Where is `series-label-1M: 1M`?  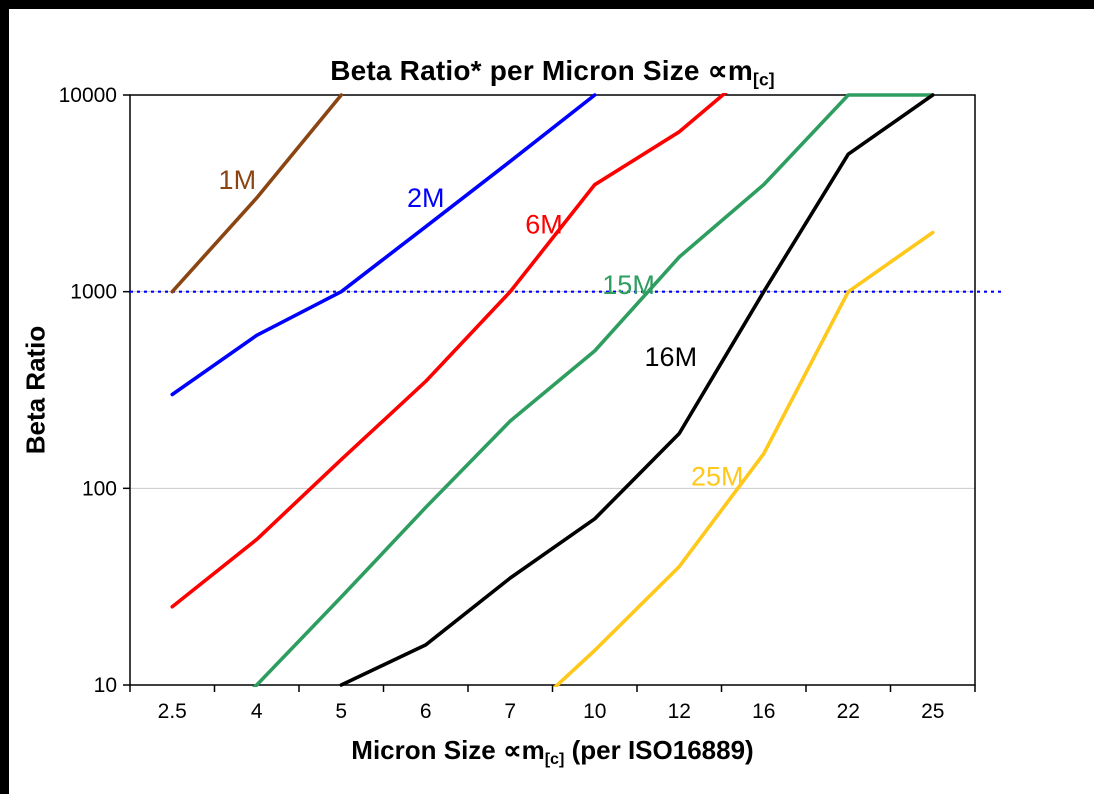 series-label-1M: 1M is located at coordinates (238, 180).